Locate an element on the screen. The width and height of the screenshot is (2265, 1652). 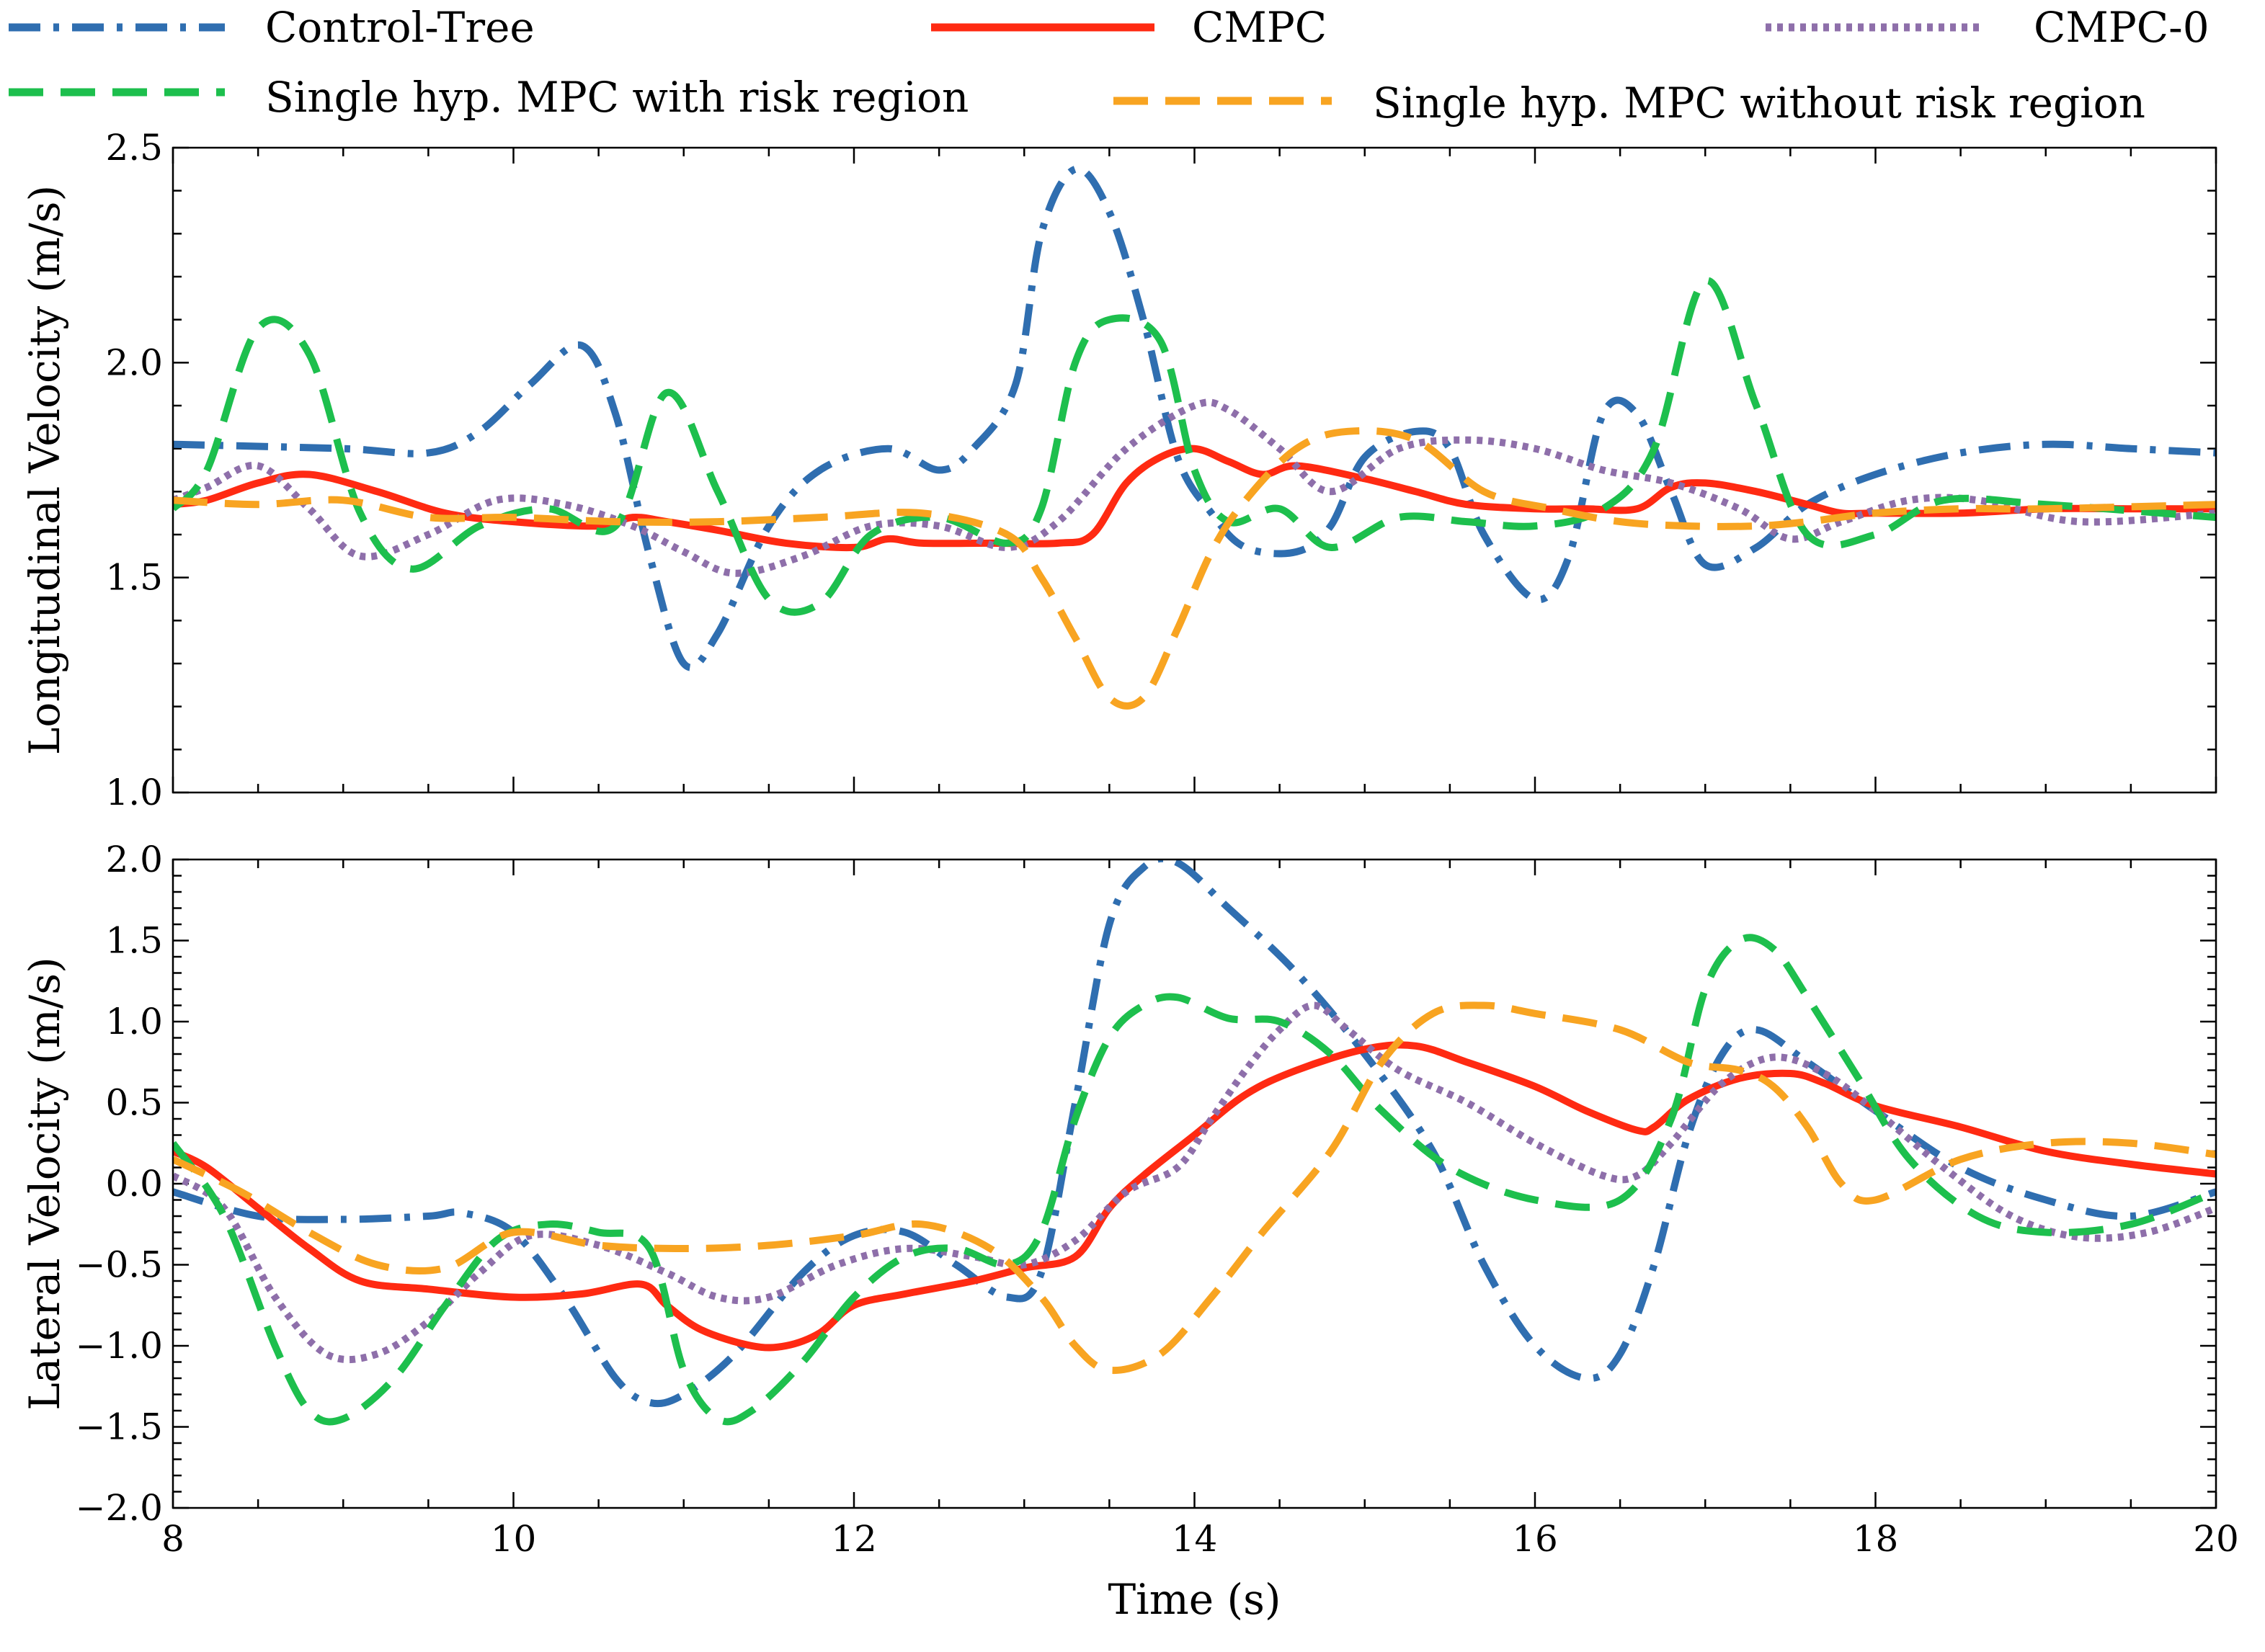
y-tick-label: −2.0 is located at coordinates (119, 1508).